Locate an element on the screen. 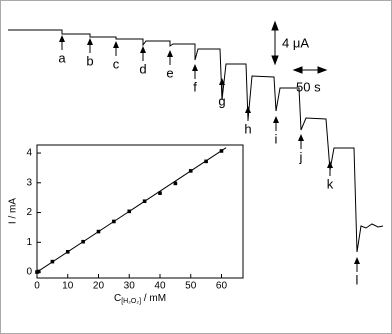 This screenshot has height=334, width=392. y-tick-label: 4 is located at coordinates (29, 153).